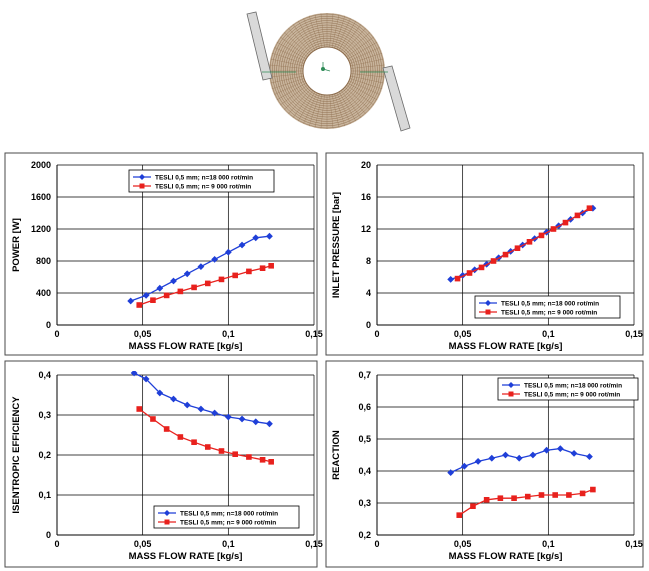 The width and height of the screenshot is (649, 571). I want to click on y-axis-title: POWER [W], so click(16, 245).